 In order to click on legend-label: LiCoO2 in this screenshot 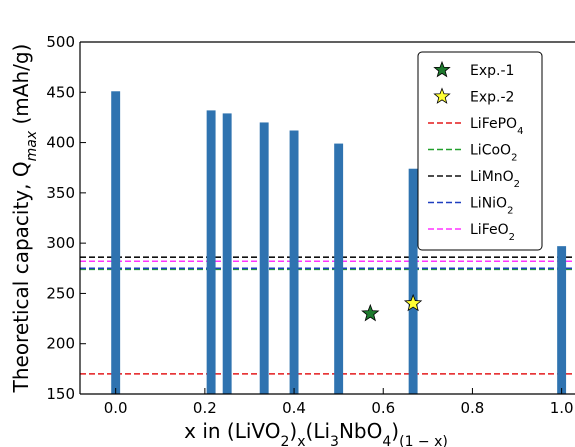, I will do `click(493, 153)`.